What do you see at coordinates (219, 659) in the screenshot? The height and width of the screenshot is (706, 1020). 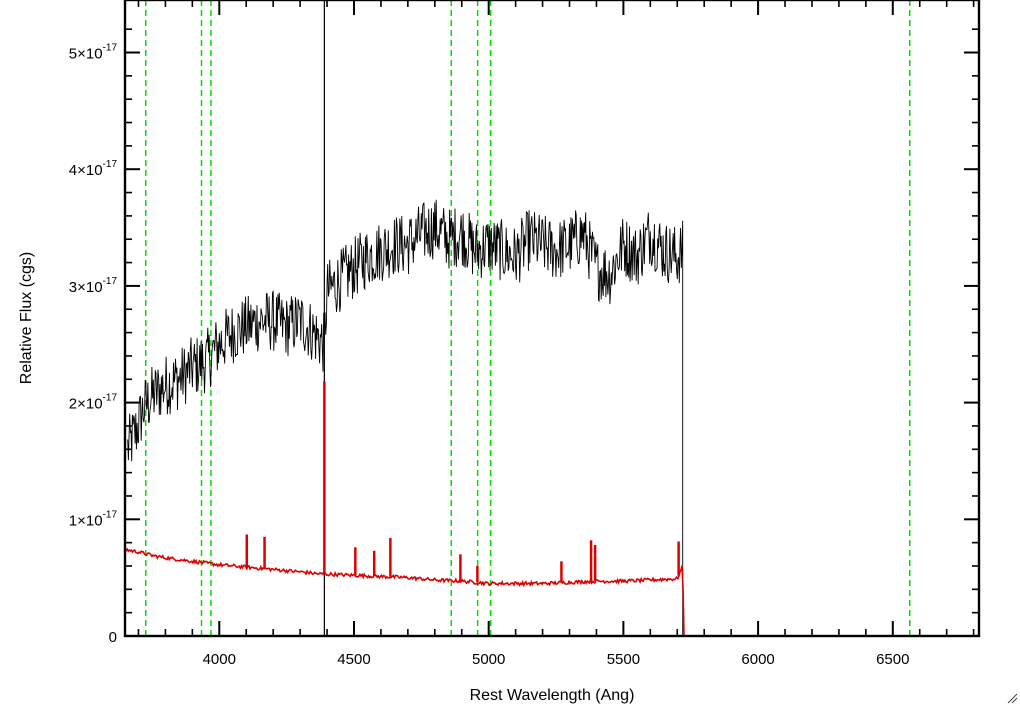 I see `x-tick-label: 4000` at bounding box center [219, 659].